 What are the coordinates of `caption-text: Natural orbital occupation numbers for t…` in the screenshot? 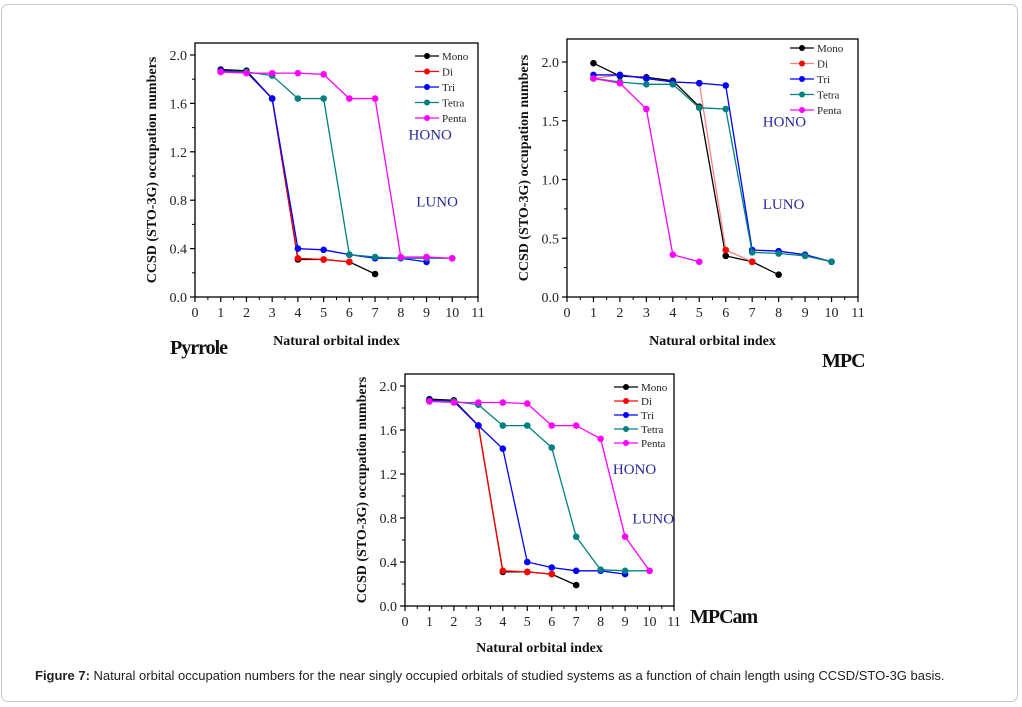 It's located at (517, 675).